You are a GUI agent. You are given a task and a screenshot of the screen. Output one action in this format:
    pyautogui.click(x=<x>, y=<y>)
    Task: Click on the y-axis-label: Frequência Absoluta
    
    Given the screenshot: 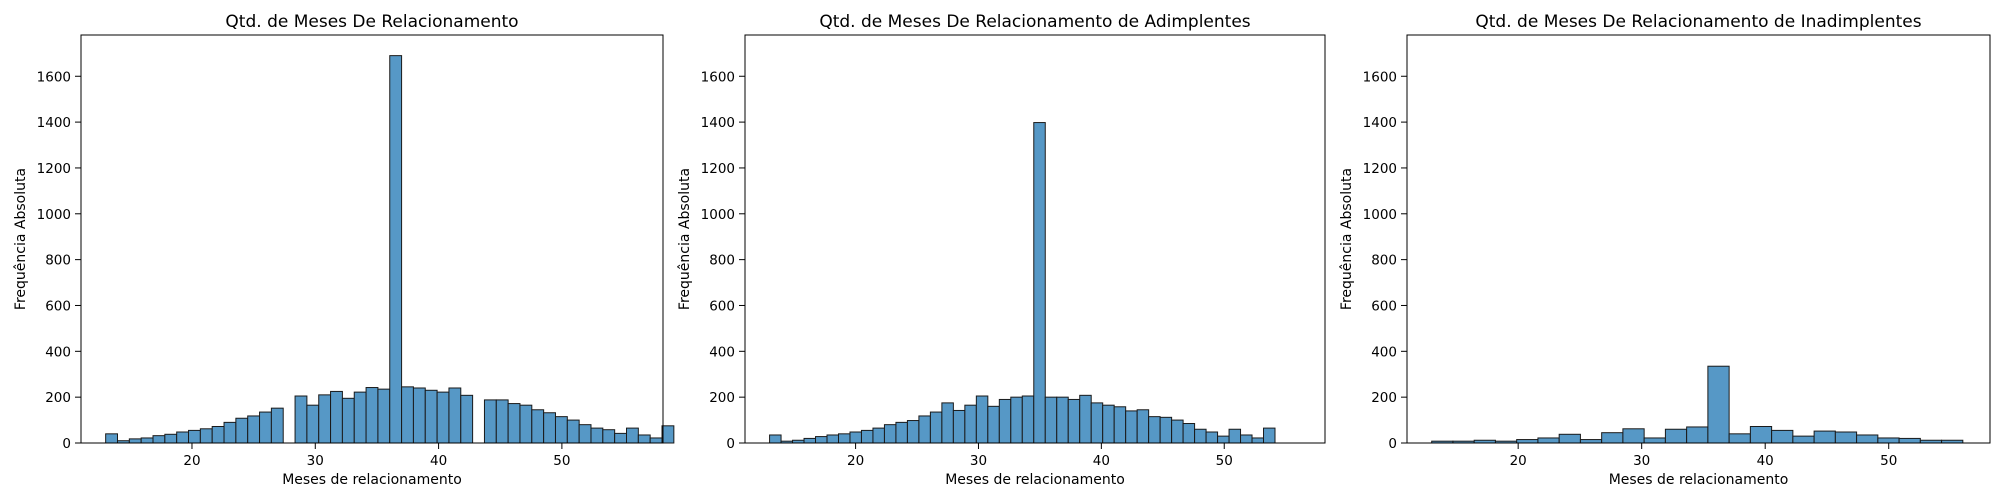 What is the action you would take?
    pyautogui.click(x=1347, y=239)
    